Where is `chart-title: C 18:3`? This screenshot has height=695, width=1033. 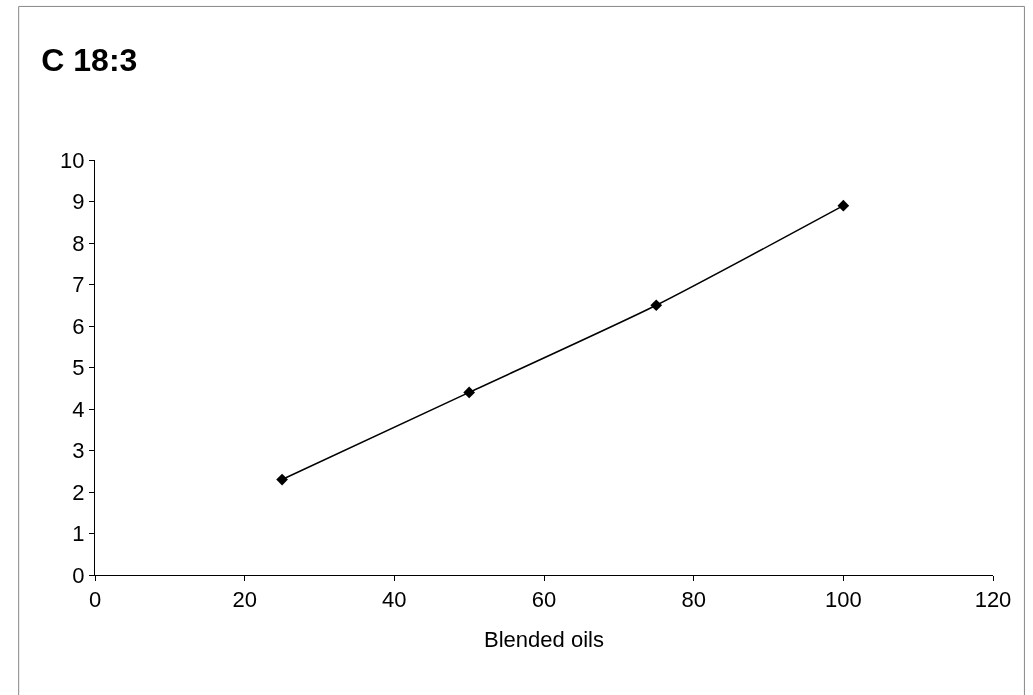 chart-title: C 18:3 is located at coordinates (89, 60).